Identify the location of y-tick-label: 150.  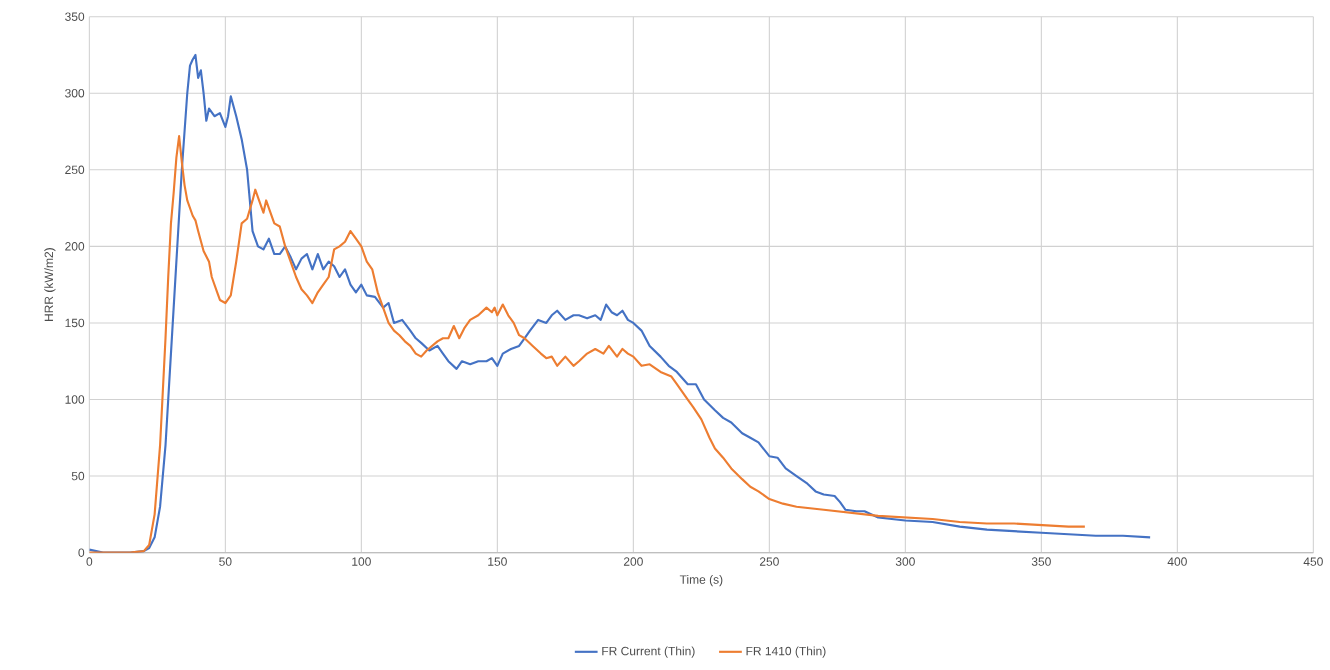
(75, 323).